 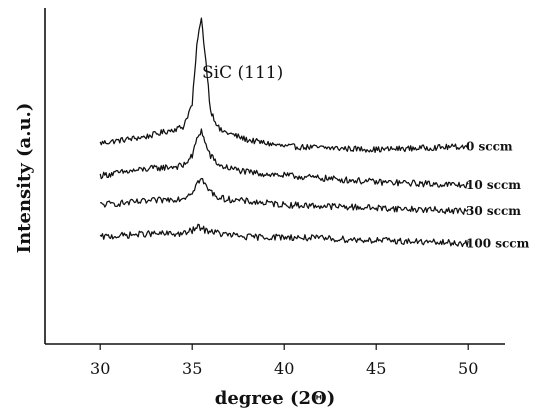 I want to click on x-axis-label: degree (2Θ), so click(x=275, y=398).